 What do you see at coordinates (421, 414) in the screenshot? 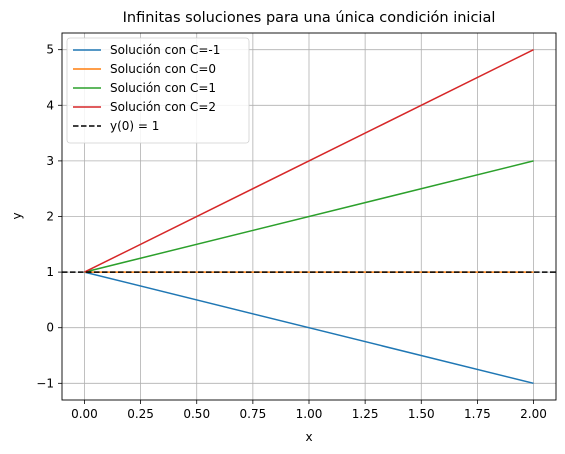
I see `x-tick-label: 1.50` at bounding box center [421, 414].